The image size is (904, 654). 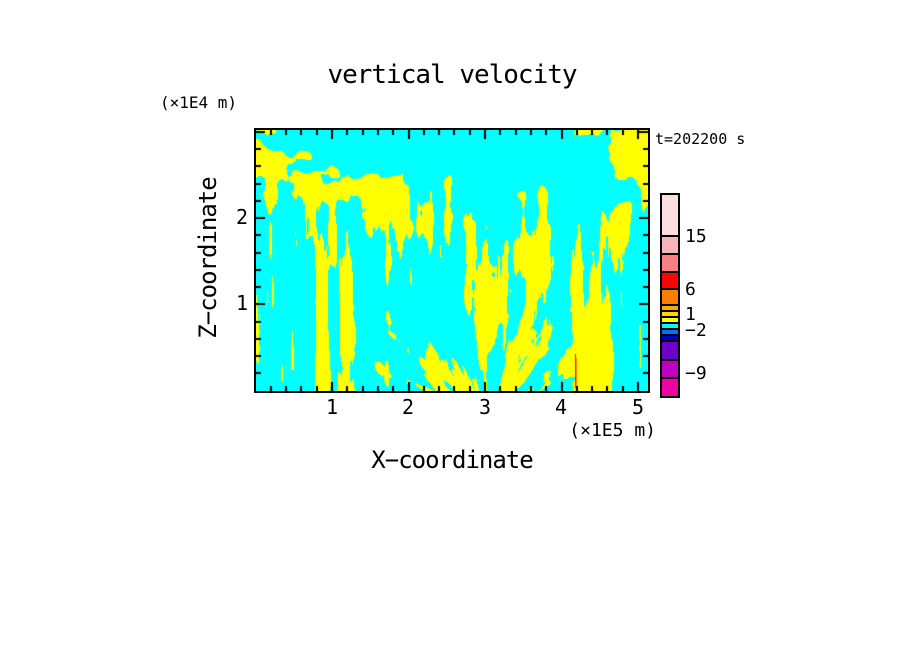 I want to click on colorbar-tick-label-minus2: −2, so click(x=696, y=330).